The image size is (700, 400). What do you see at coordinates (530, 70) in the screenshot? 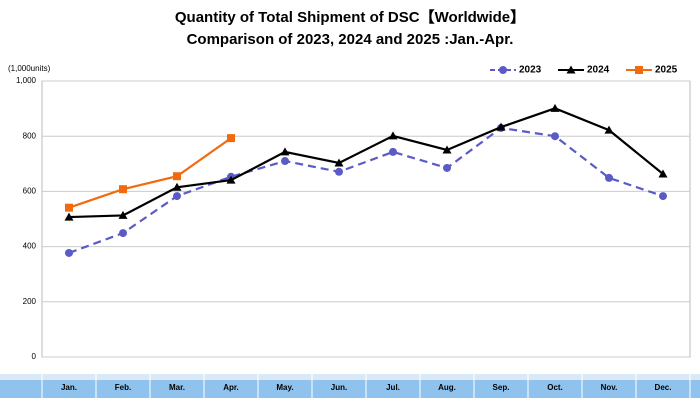
I see `legend-label: 2023` at bounding box center [530, 70].